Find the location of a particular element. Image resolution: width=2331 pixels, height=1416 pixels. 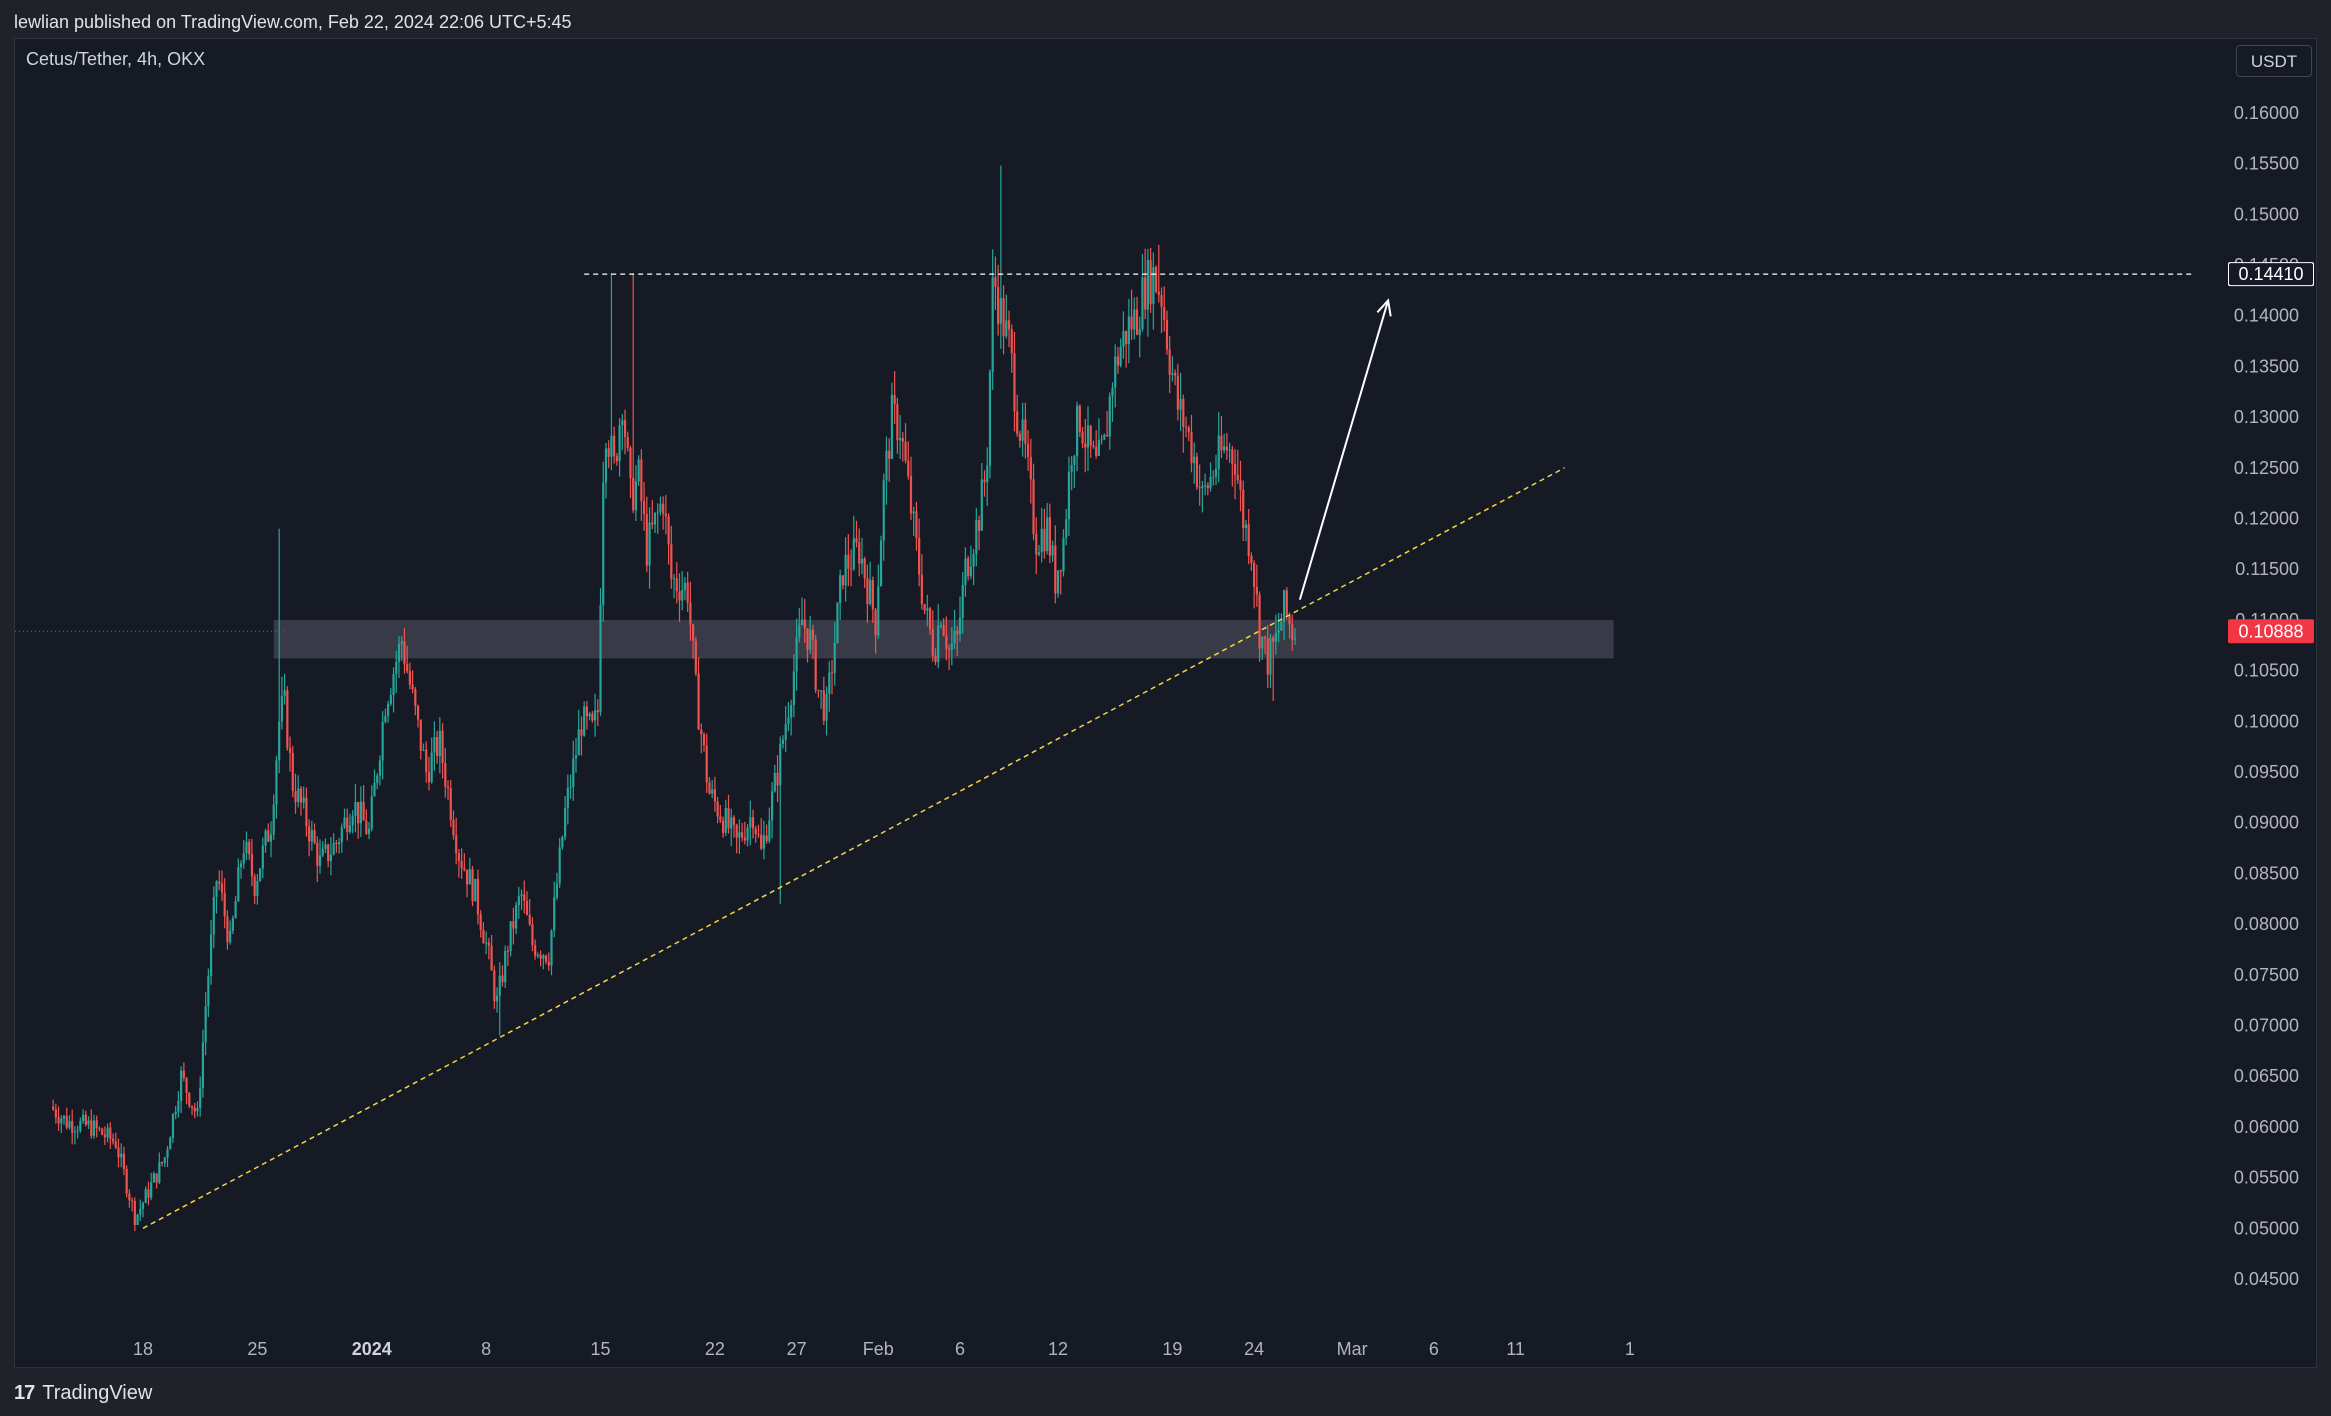

y-tick-label: 0.09000 is located at coordinates (2266, 823).